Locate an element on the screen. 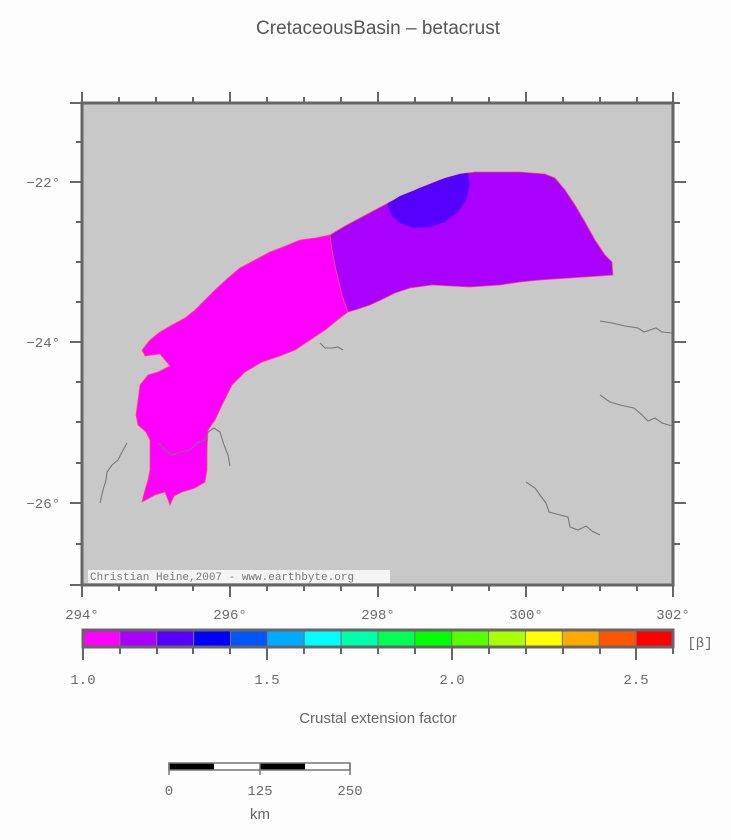 Image resolution: width=731 pixels, height=840 pixels. credit-box is located at coordinates (239, 576).